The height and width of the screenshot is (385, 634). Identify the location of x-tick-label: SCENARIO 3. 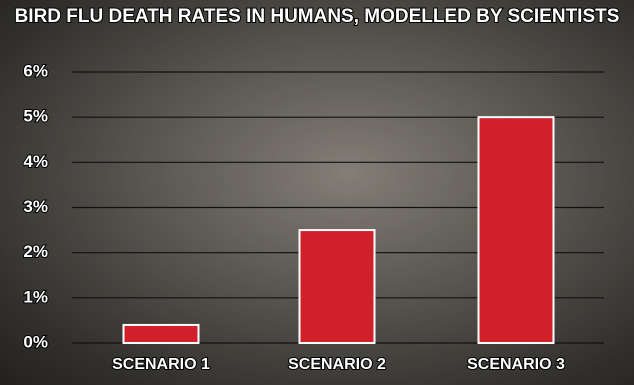
(516, 364).